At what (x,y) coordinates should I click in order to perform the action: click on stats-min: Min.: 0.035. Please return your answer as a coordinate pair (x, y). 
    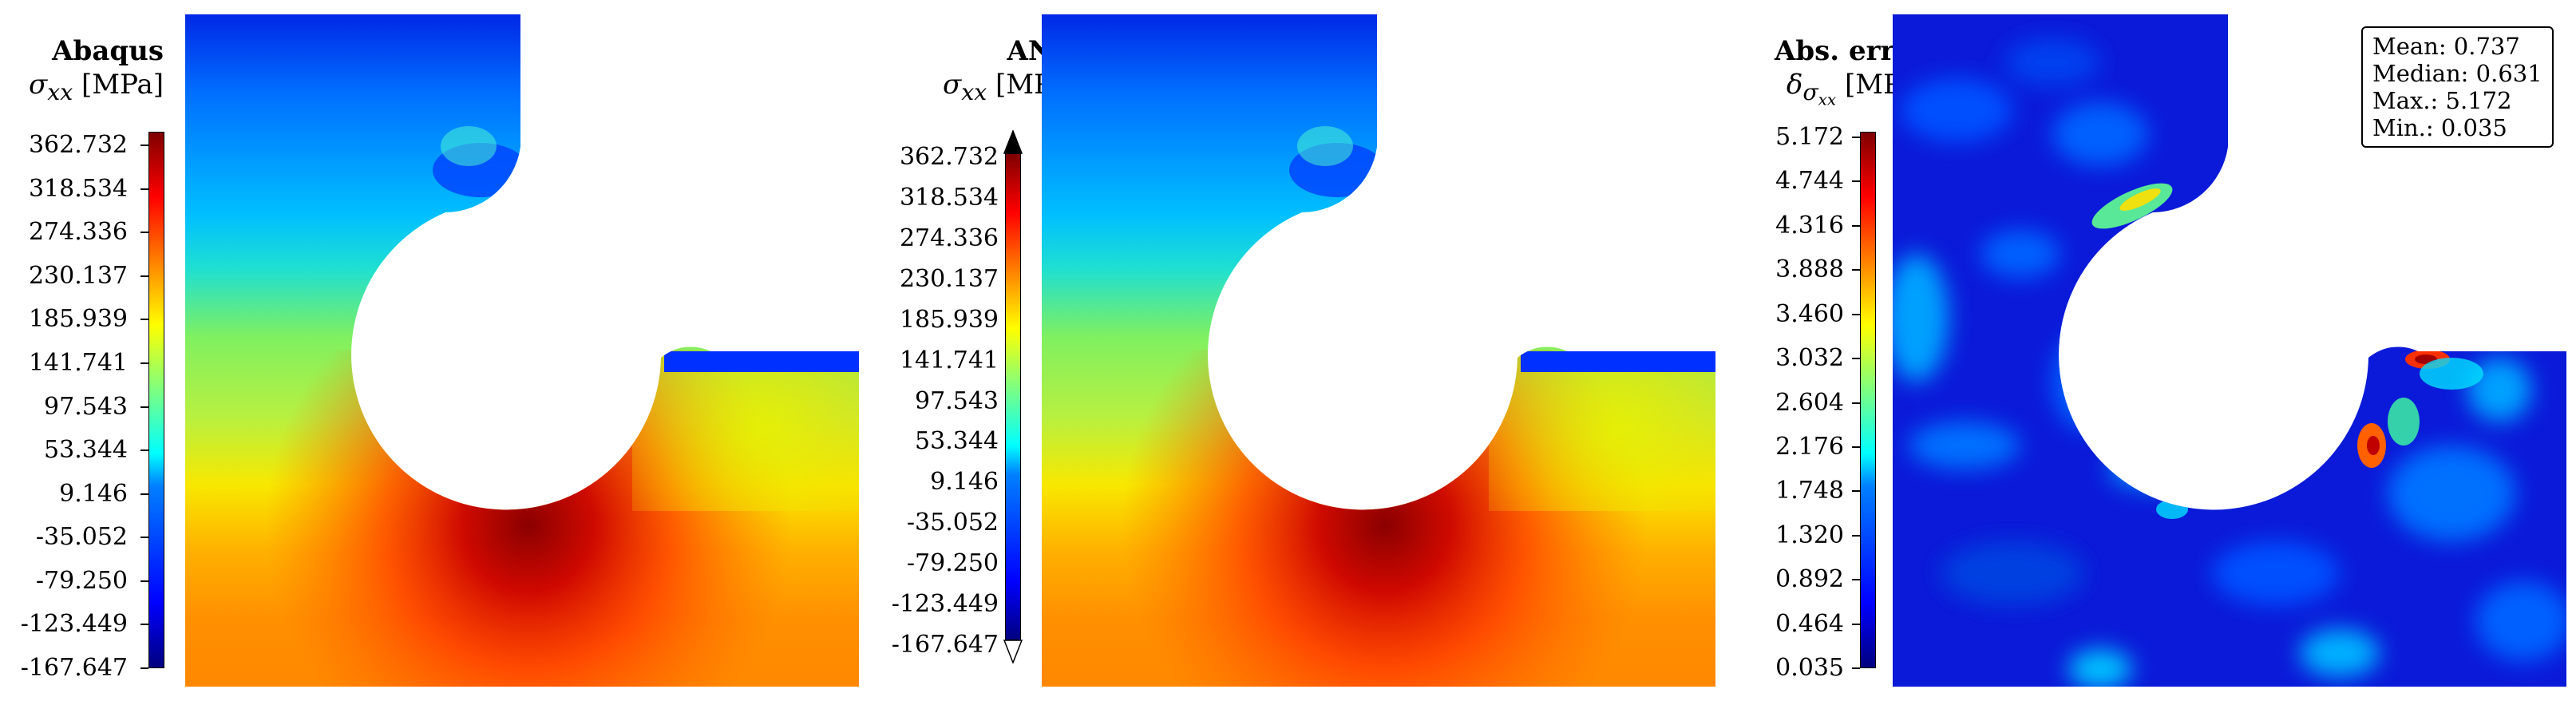
    Looking at the image, I should click on (2439, 128).